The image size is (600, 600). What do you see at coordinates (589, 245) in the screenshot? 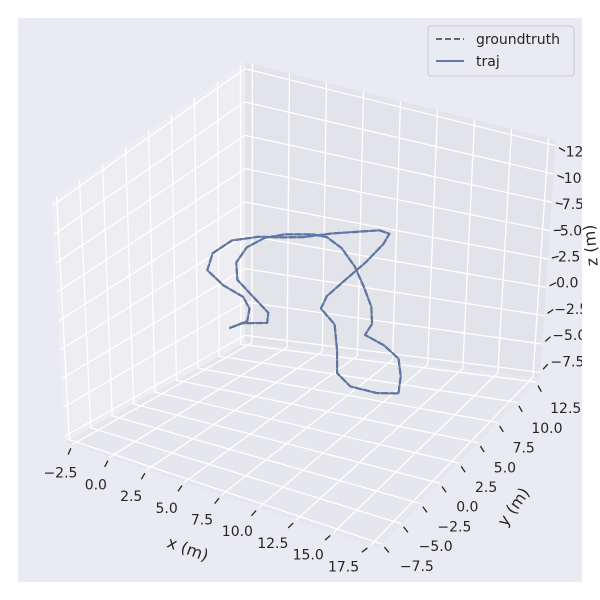
I see `z-axis-label: z (m)` at bounding box center [589, 245].